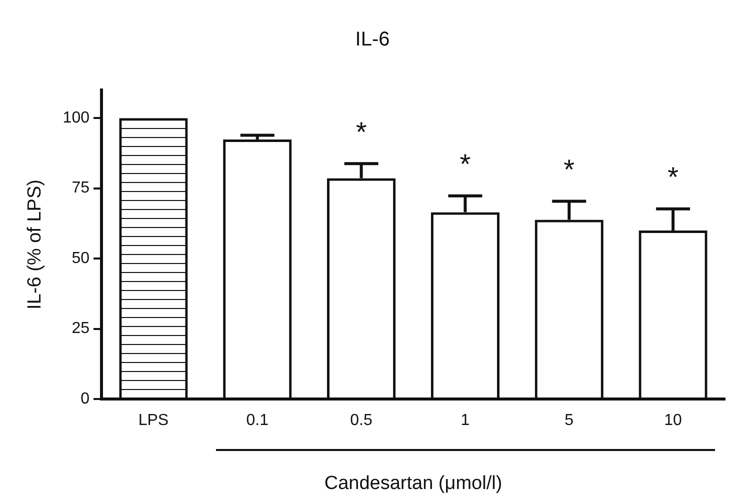 The image size is (750, 500). Describe the element at coordinates (465, 421) in the screenshot. I see `x-tick-label: 1` at that location.